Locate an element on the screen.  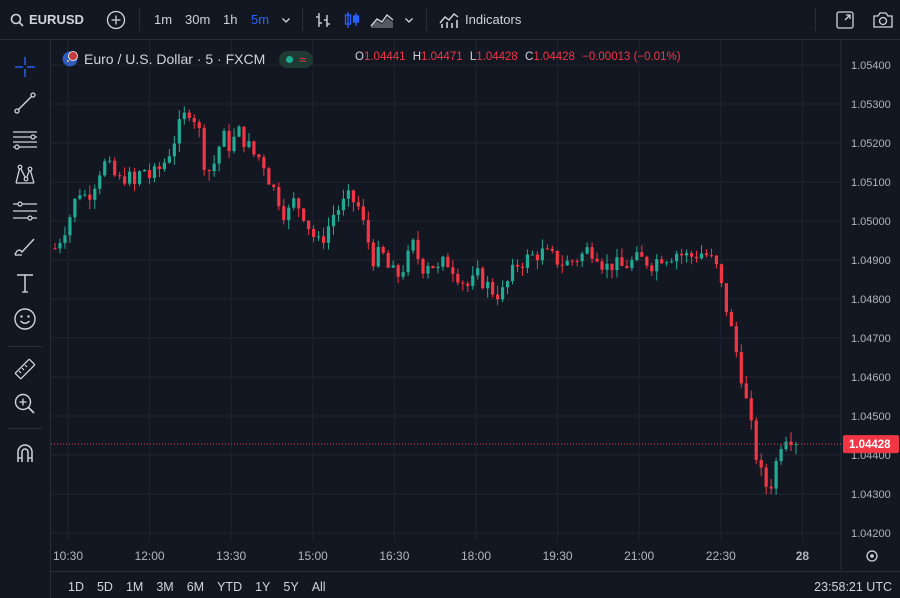
interval-1h: 1h is located at coordinates (230, 19).